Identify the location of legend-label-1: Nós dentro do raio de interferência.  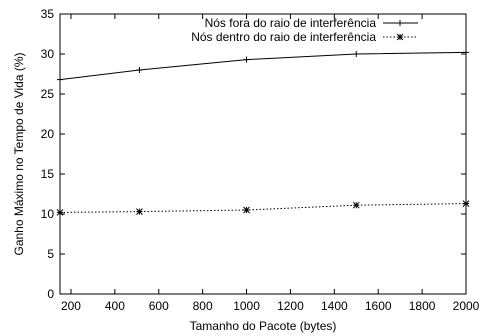
(283, 37).